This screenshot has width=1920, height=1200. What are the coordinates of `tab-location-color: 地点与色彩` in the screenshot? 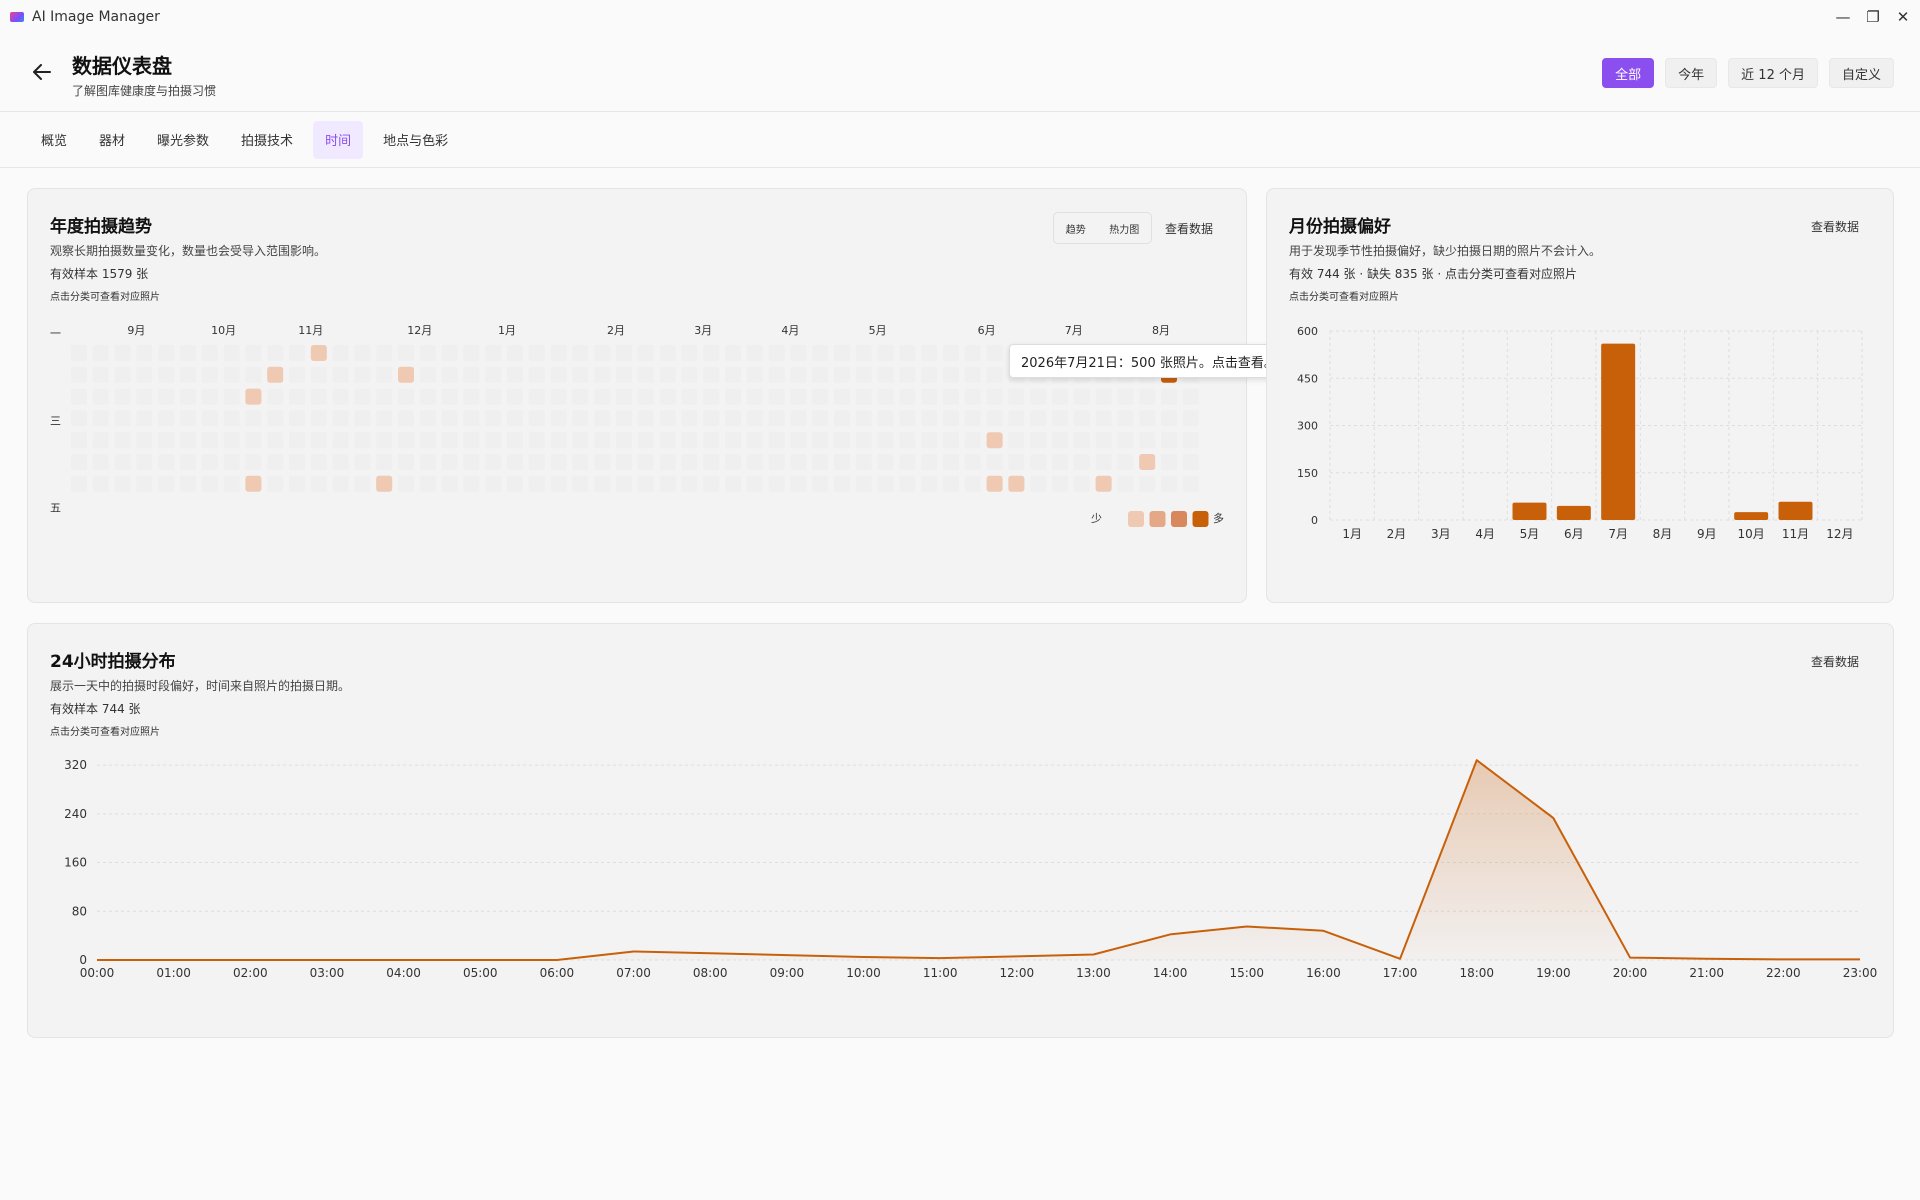 It's located at (416, 141).